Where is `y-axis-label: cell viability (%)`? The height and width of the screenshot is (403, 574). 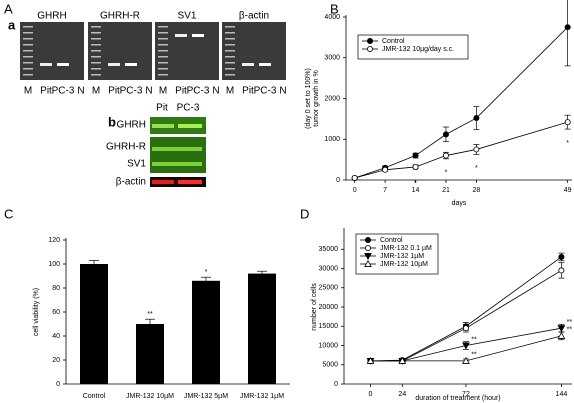 y-axis-label: cell viability (%) is located at coordinates (36, 312).